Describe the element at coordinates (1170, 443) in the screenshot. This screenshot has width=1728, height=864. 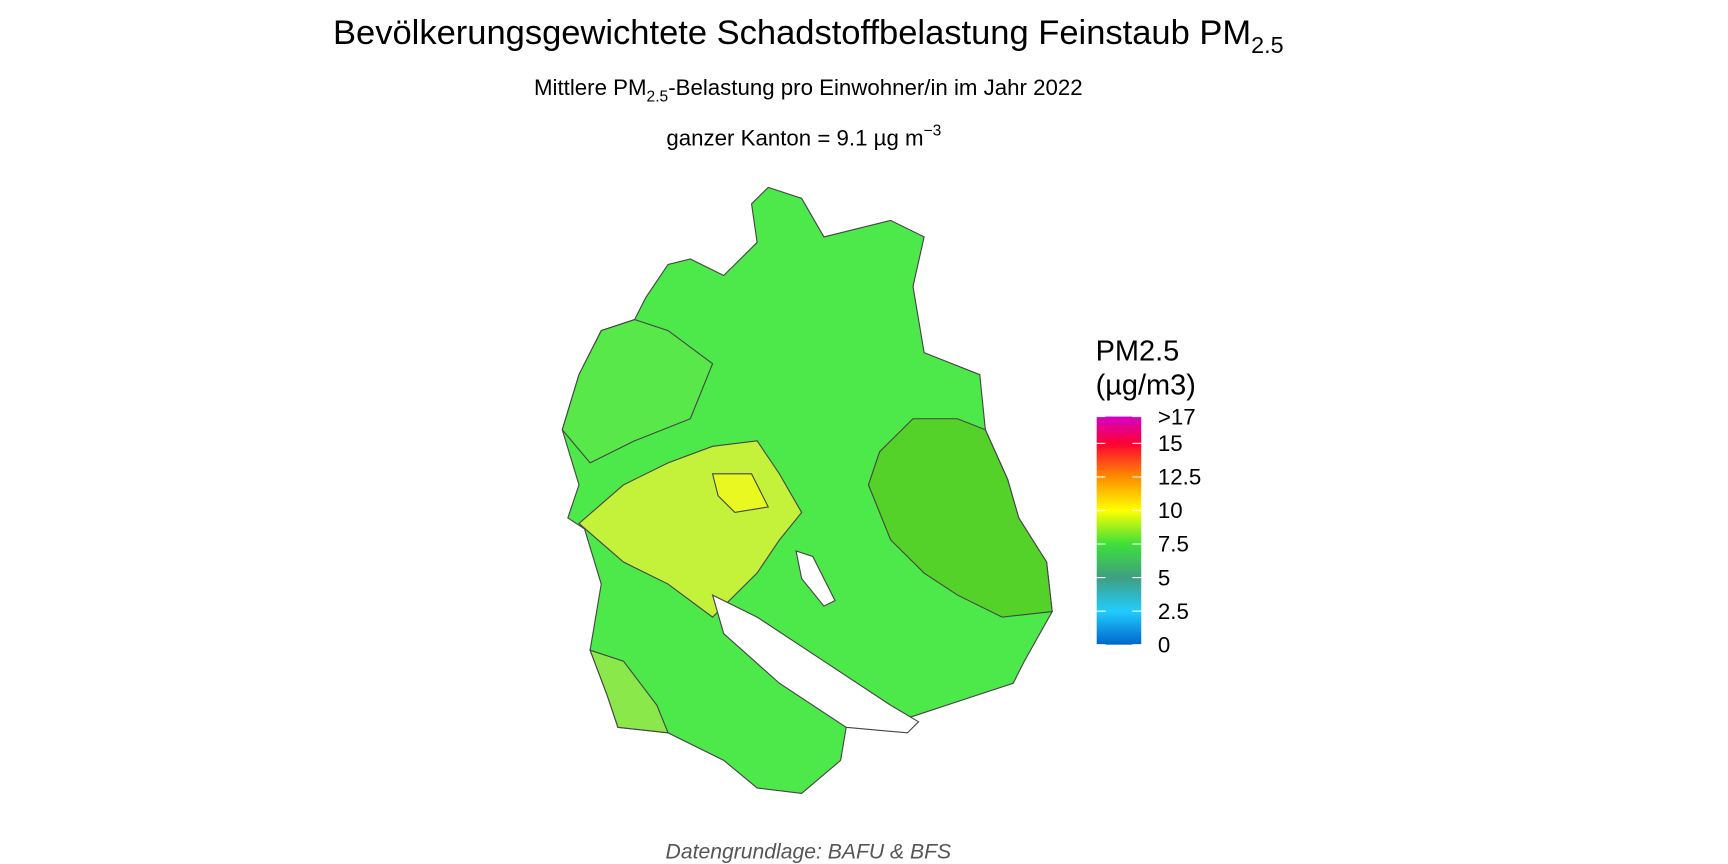
I see `legend-tick-label: 15` at that location.